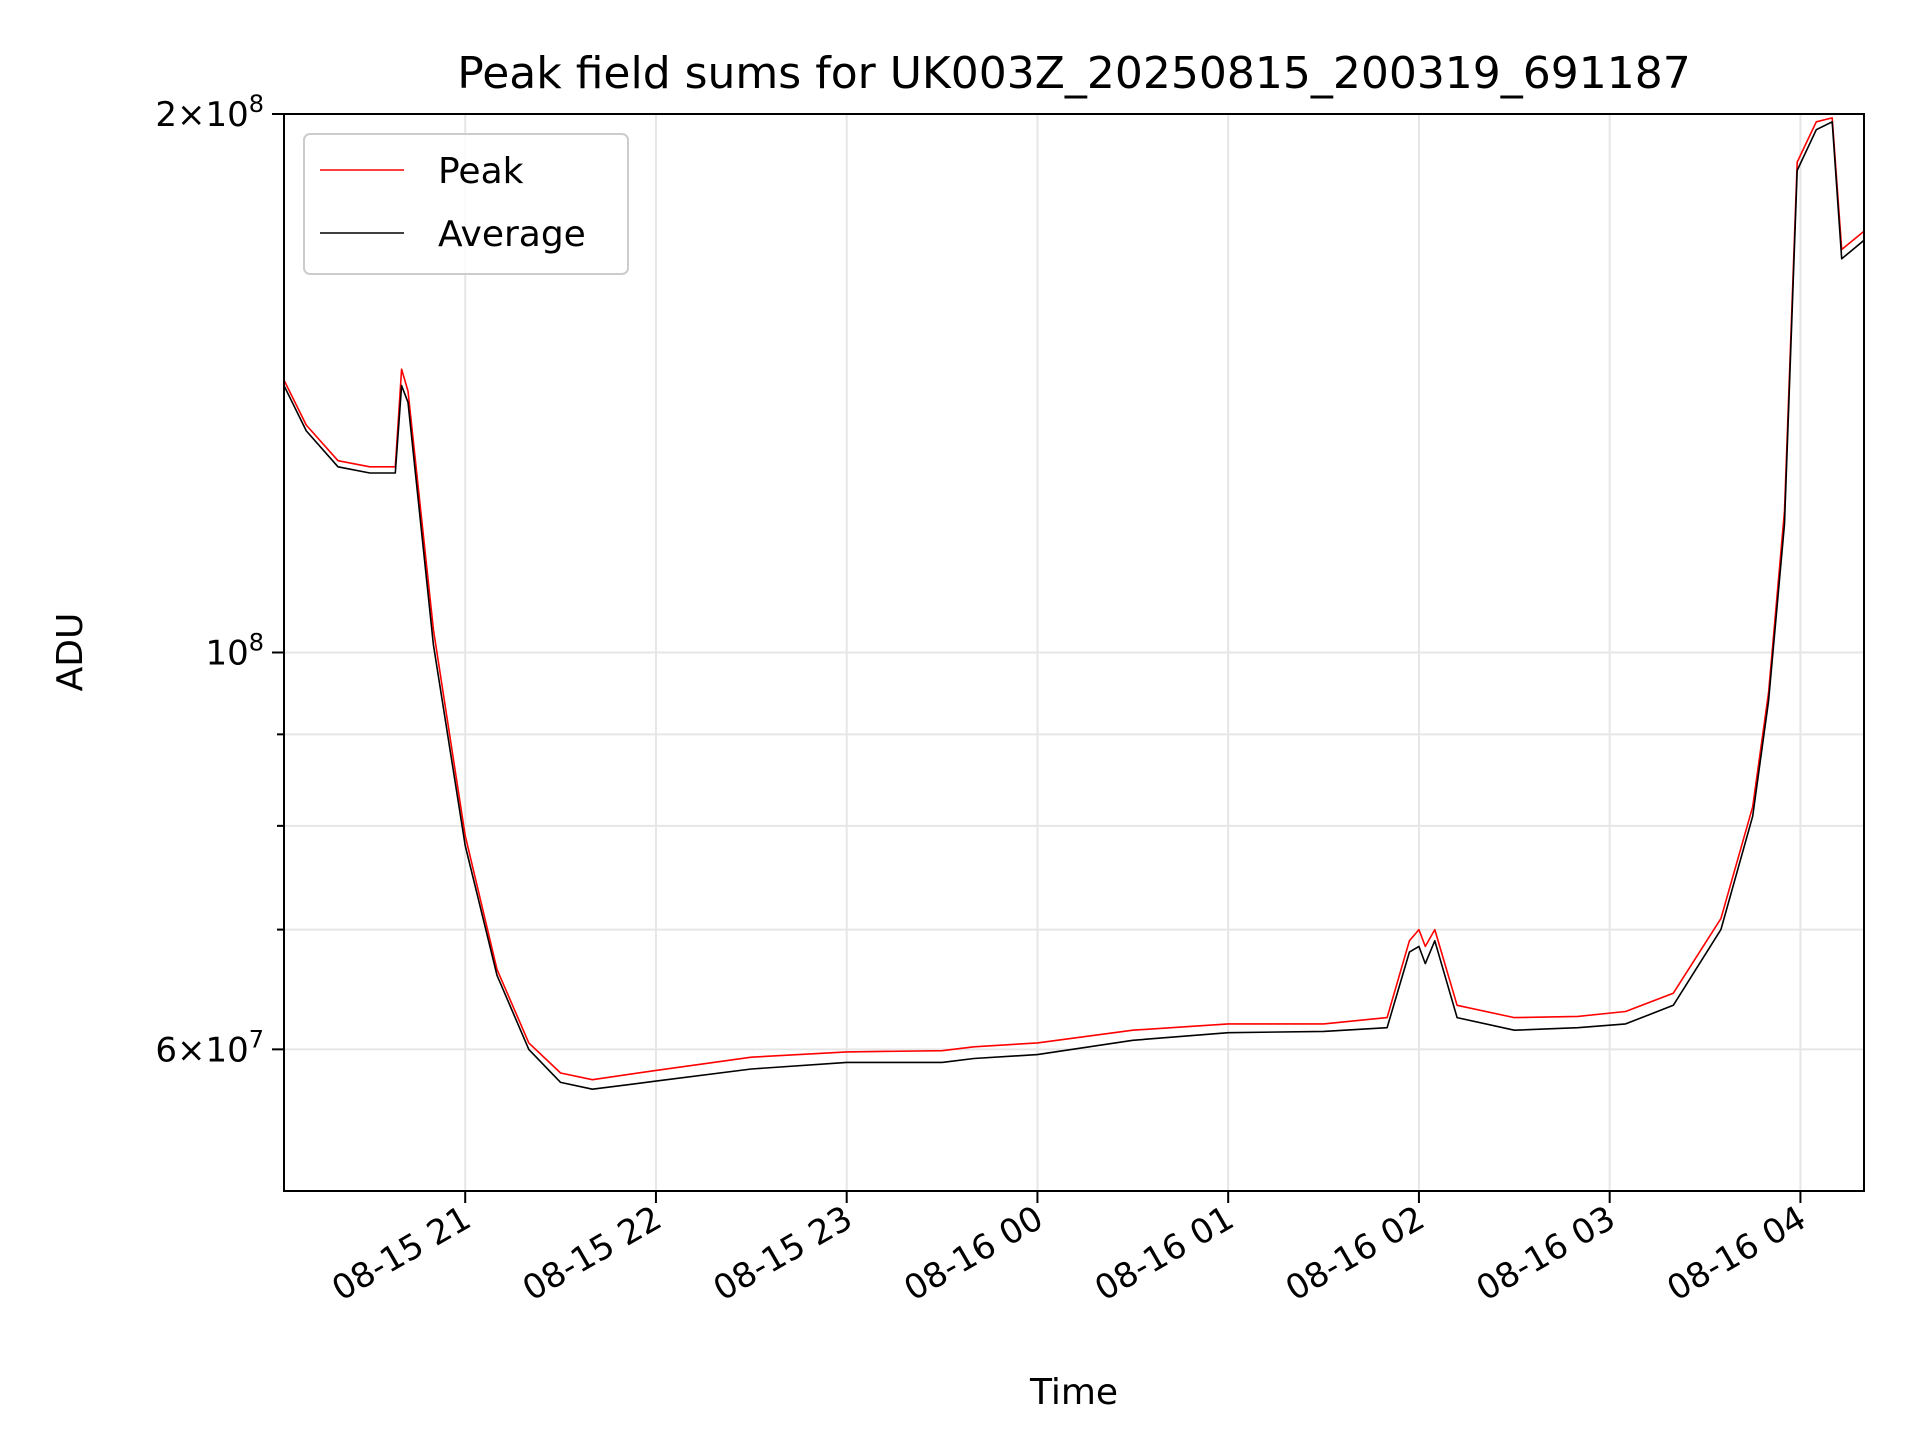  I want to click on y-tick-label: 6×107, so click(209, 1047).